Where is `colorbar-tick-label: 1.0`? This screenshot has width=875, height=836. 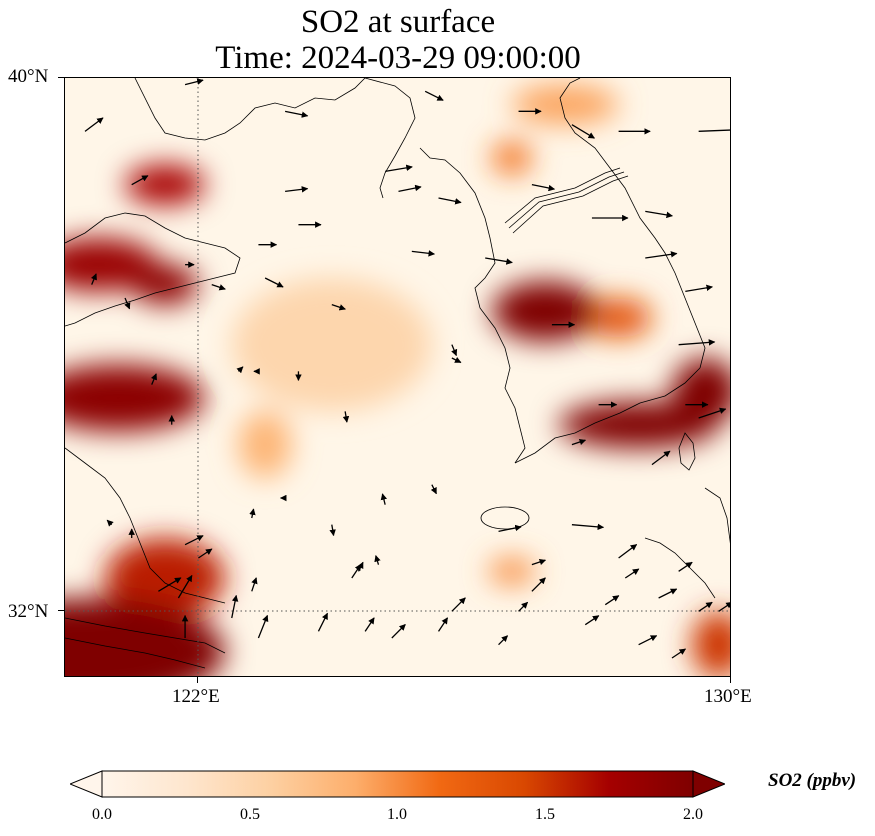 colorbar-tick-label: 1.0 is located at coordinates (397, 814).